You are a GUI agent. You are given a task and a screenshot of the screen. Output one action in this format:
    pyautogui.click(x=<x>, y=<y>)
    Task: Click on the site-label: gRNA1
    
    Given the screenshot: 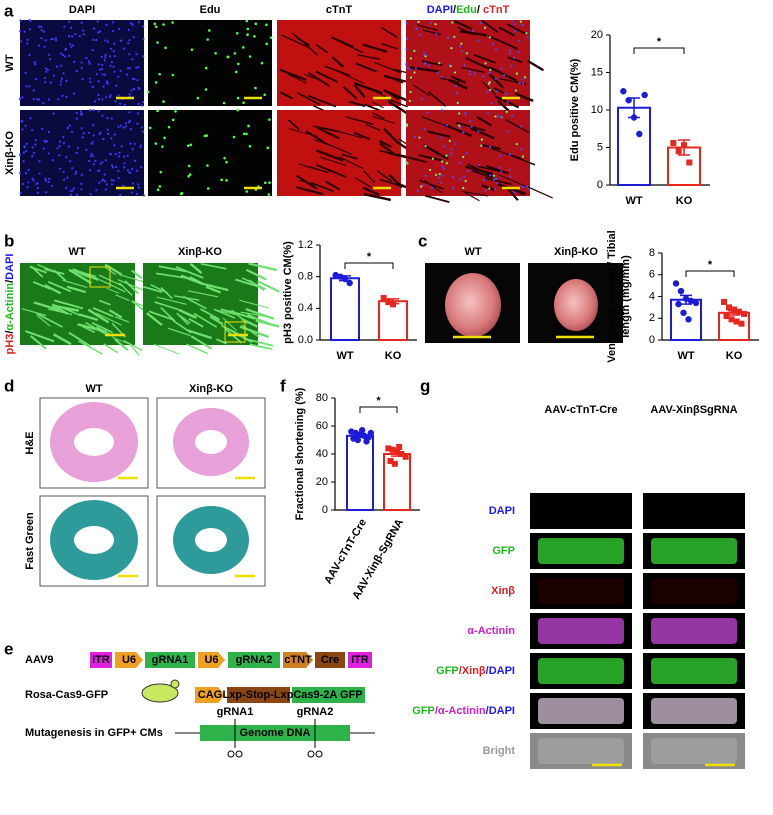 What is the action you would take?
    pyautogui.click(x=235, y=712)
    